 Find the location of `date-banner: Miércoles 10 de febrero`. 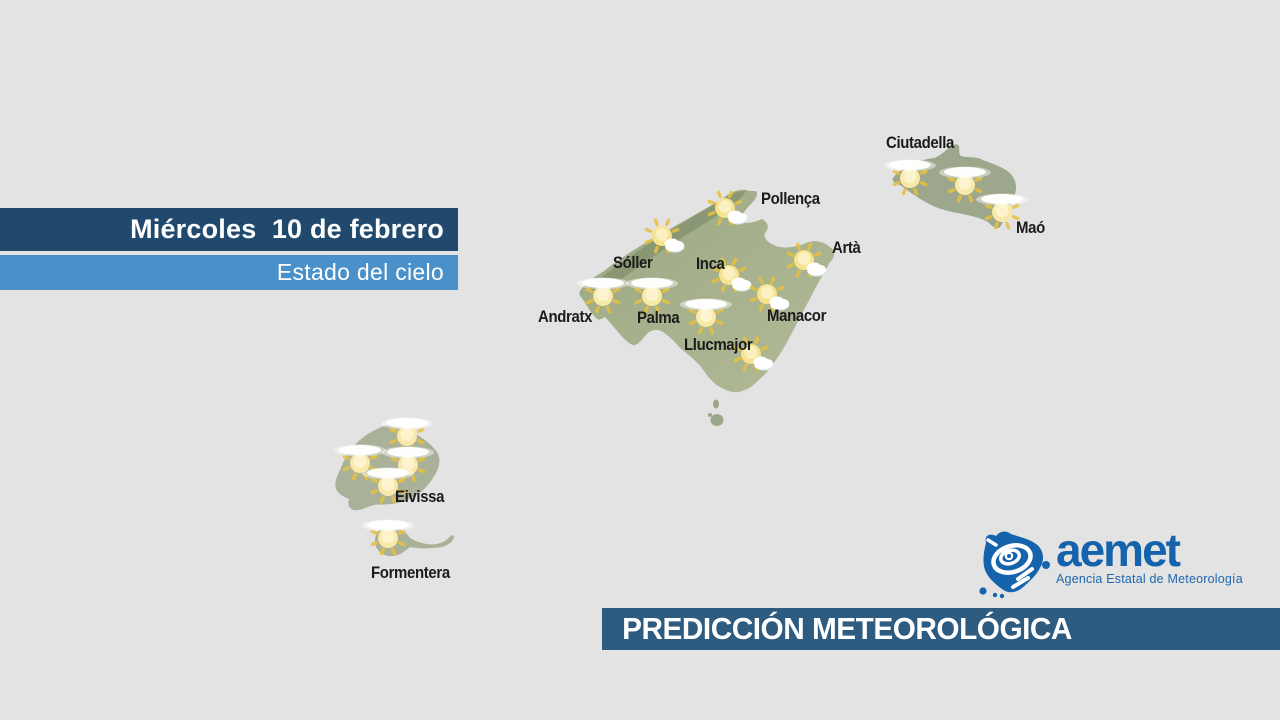

date-banner: Miércoles 10 de febrero is located at coordinates (229, 229).